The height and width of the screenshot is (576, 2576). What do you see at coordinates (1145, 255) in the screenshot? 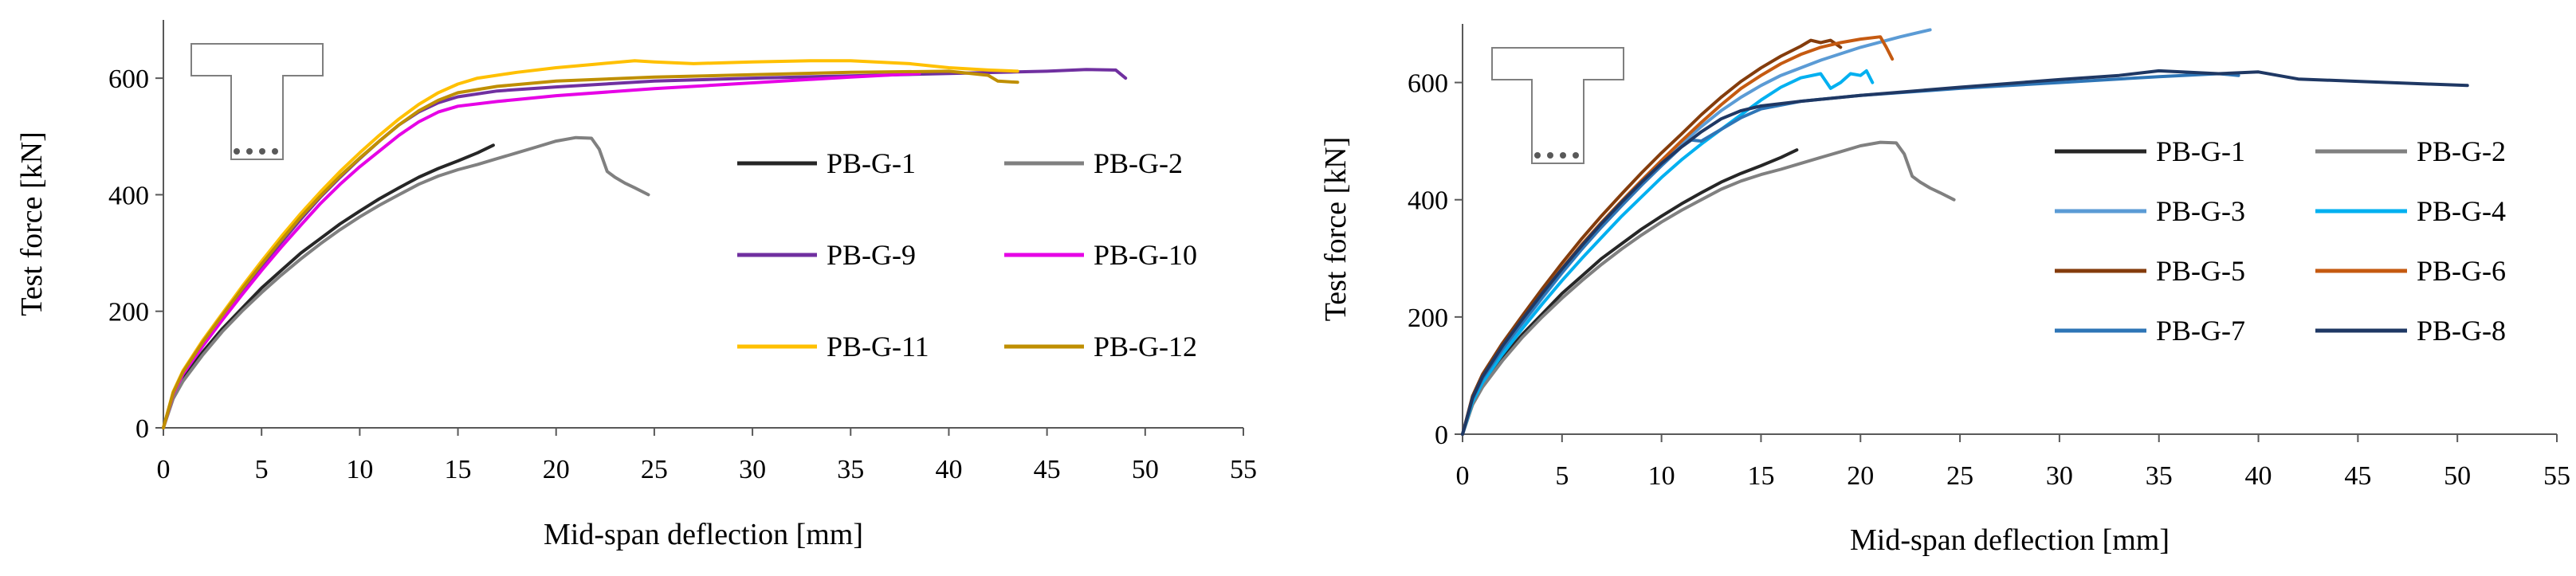
I see `legend-label: PB-G-10` at bounding box center [1145, 255].